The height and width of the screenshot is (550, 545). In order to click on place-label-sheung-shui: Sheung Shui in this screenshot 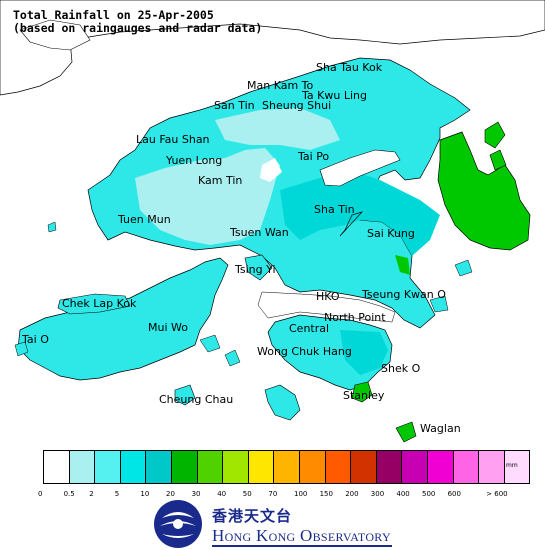, I will do `click(297, 105)`.